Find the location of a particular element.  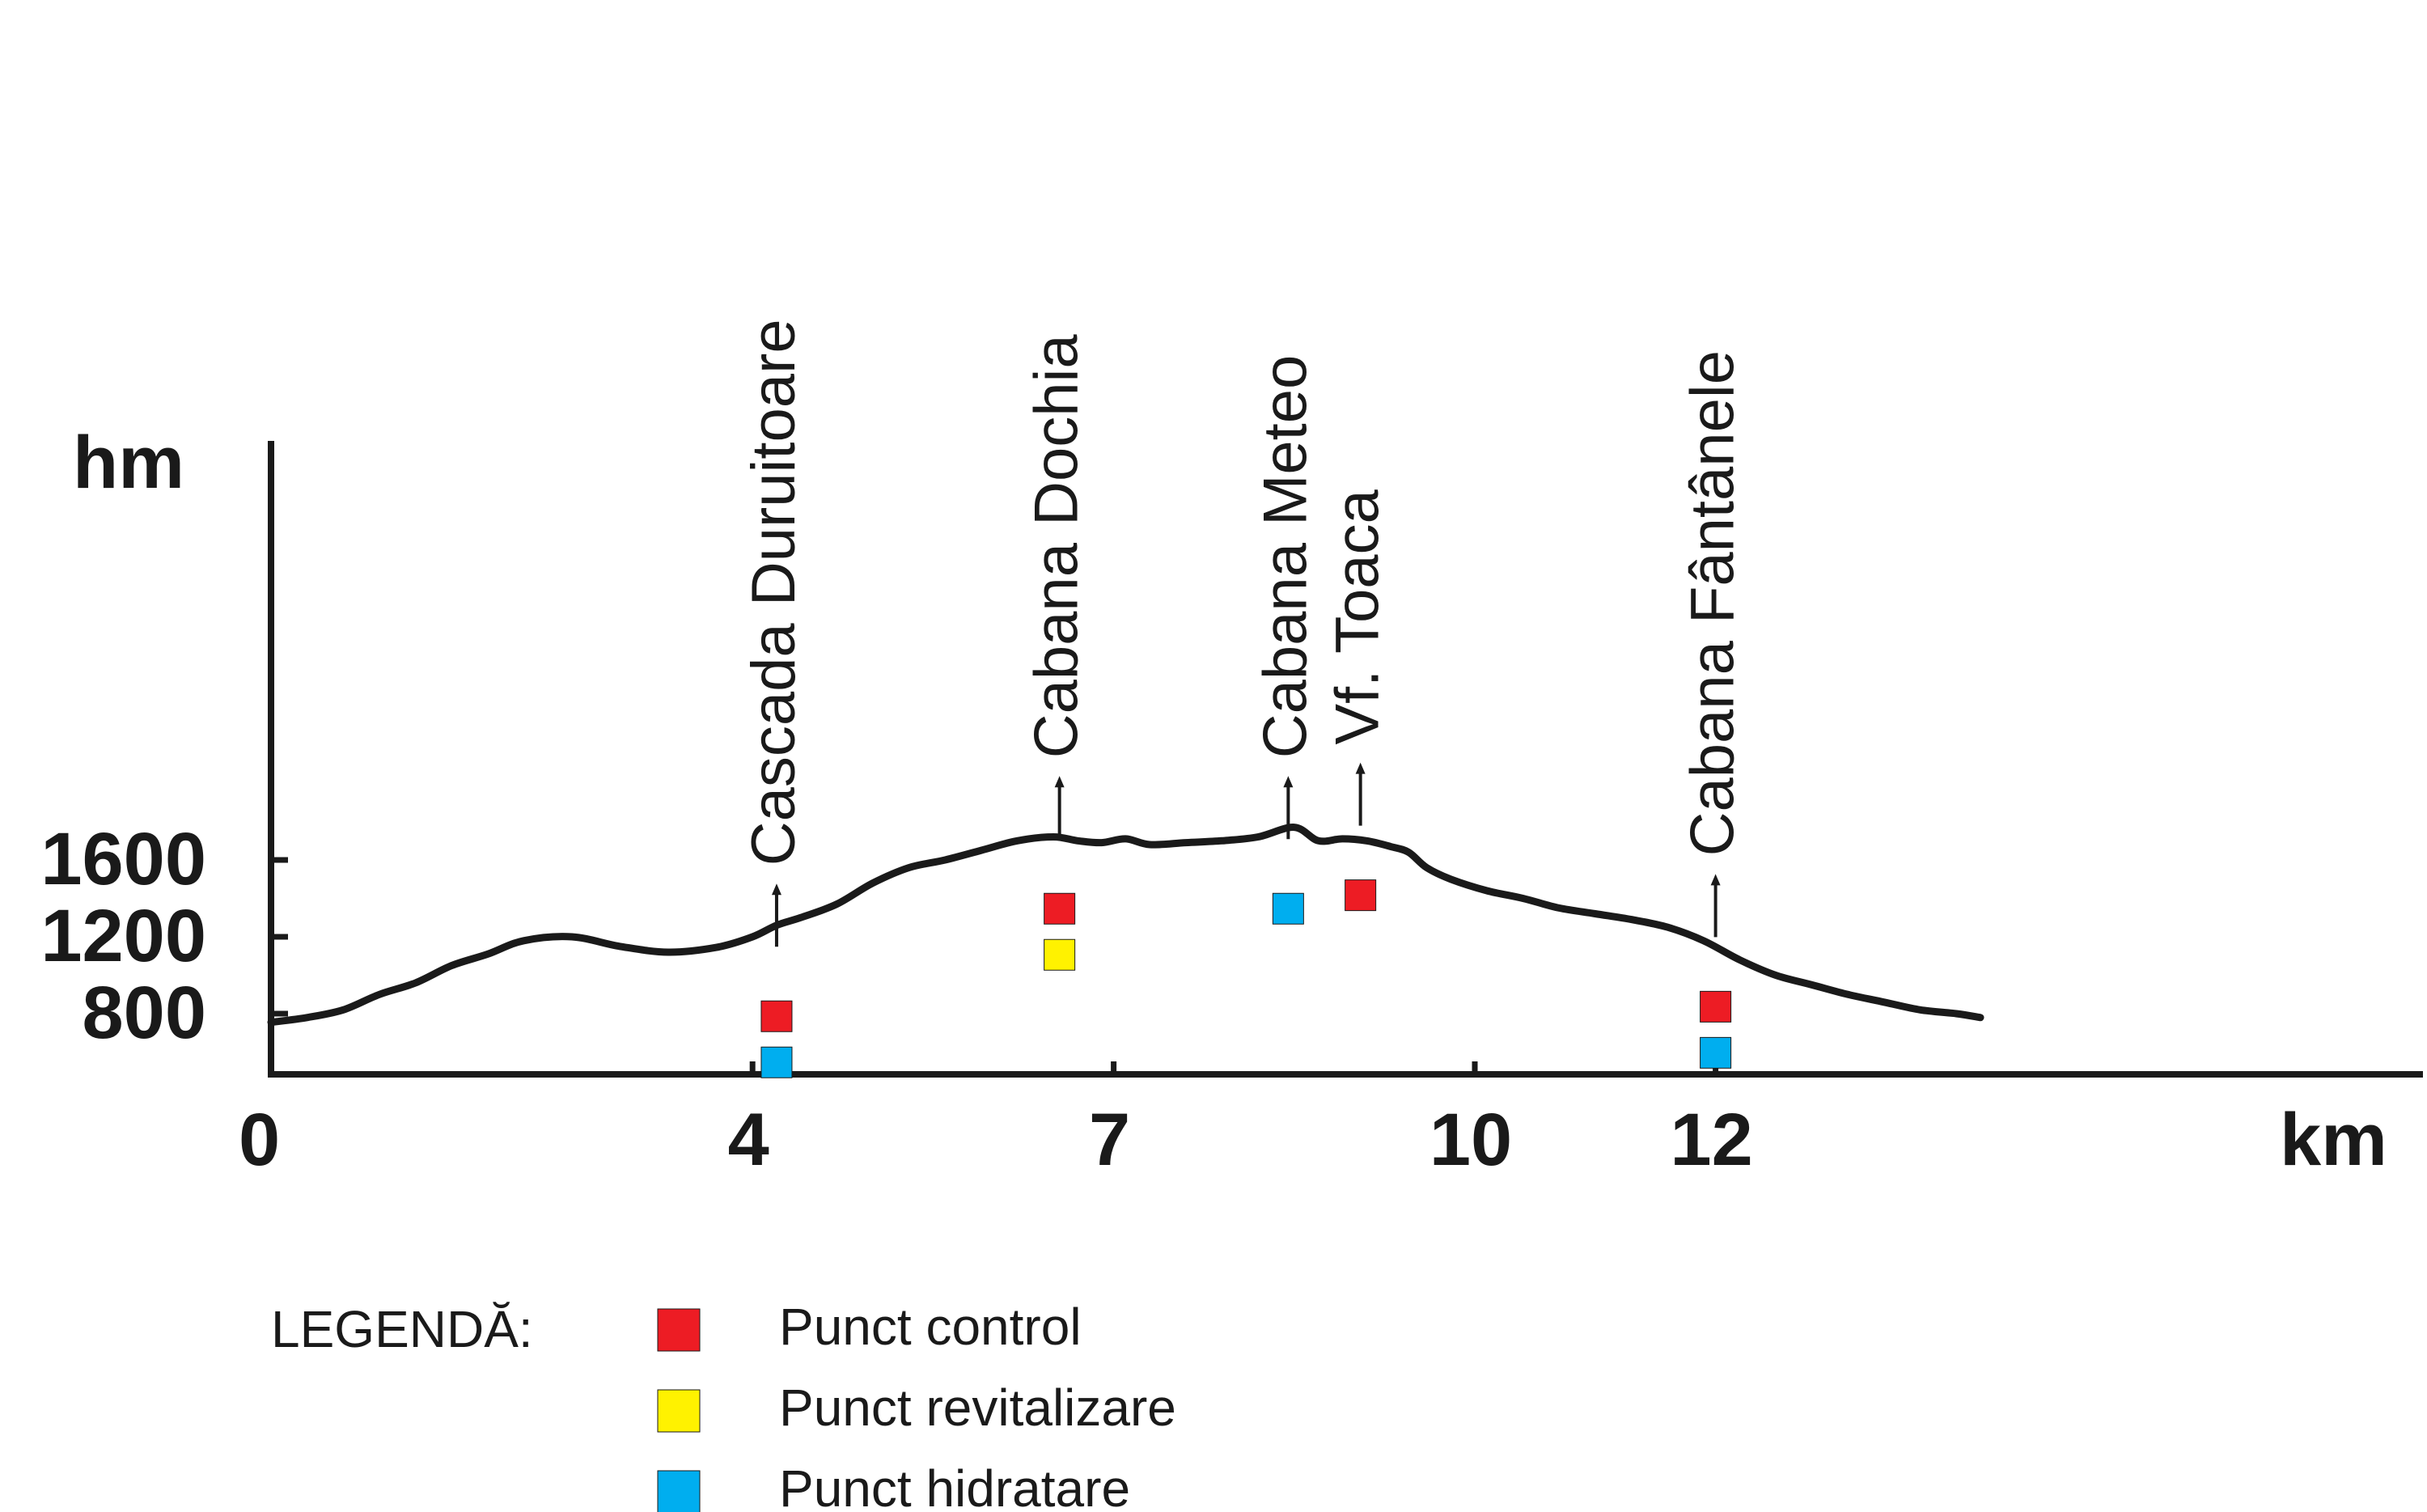

place-label: Cabana Meteo is located at coordinates (1285, 557).